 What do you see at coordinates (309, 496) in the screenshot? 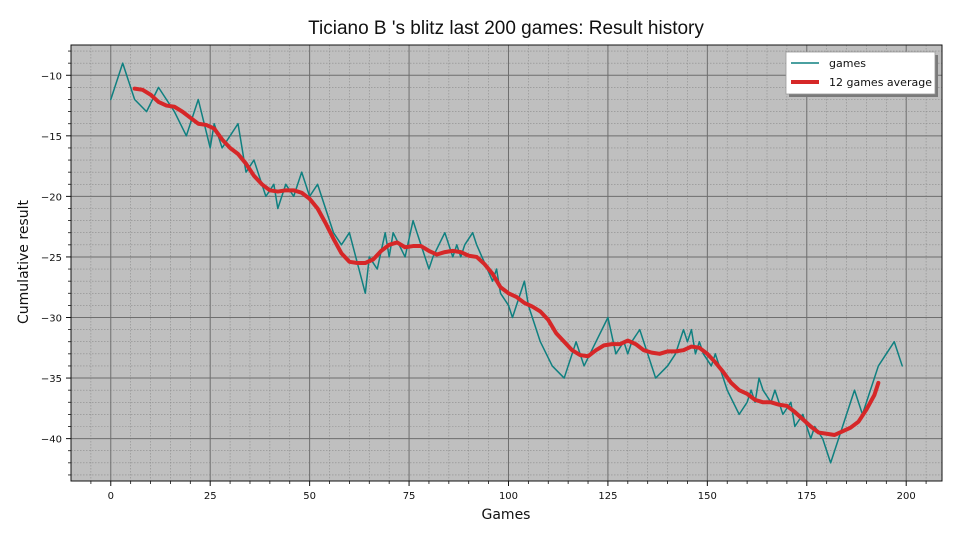
I see `x-tick-label: 50` at bounding box center [309, 496].